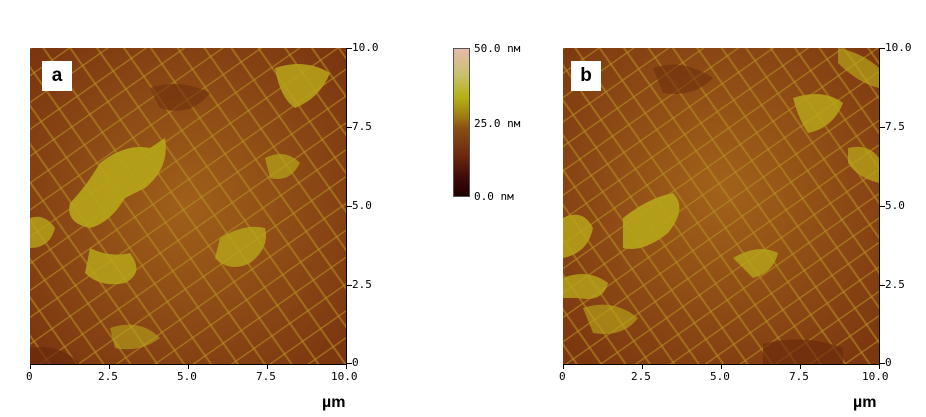  Describe the element at coordinates (362, 205) in the screenshot. I see `y-tick-label-a-2: 5.0` at that location.